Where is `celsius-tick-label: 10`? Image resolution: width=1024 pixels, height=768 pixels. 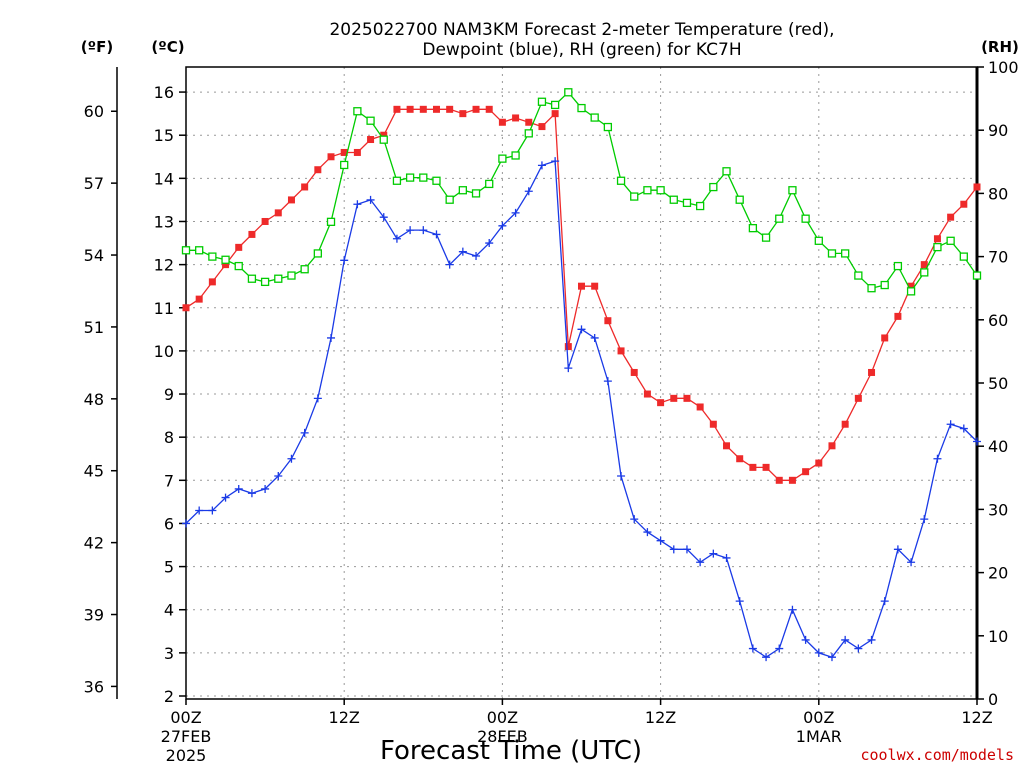 celsius-tick-label: 10 is located at coordinates (164, 351).